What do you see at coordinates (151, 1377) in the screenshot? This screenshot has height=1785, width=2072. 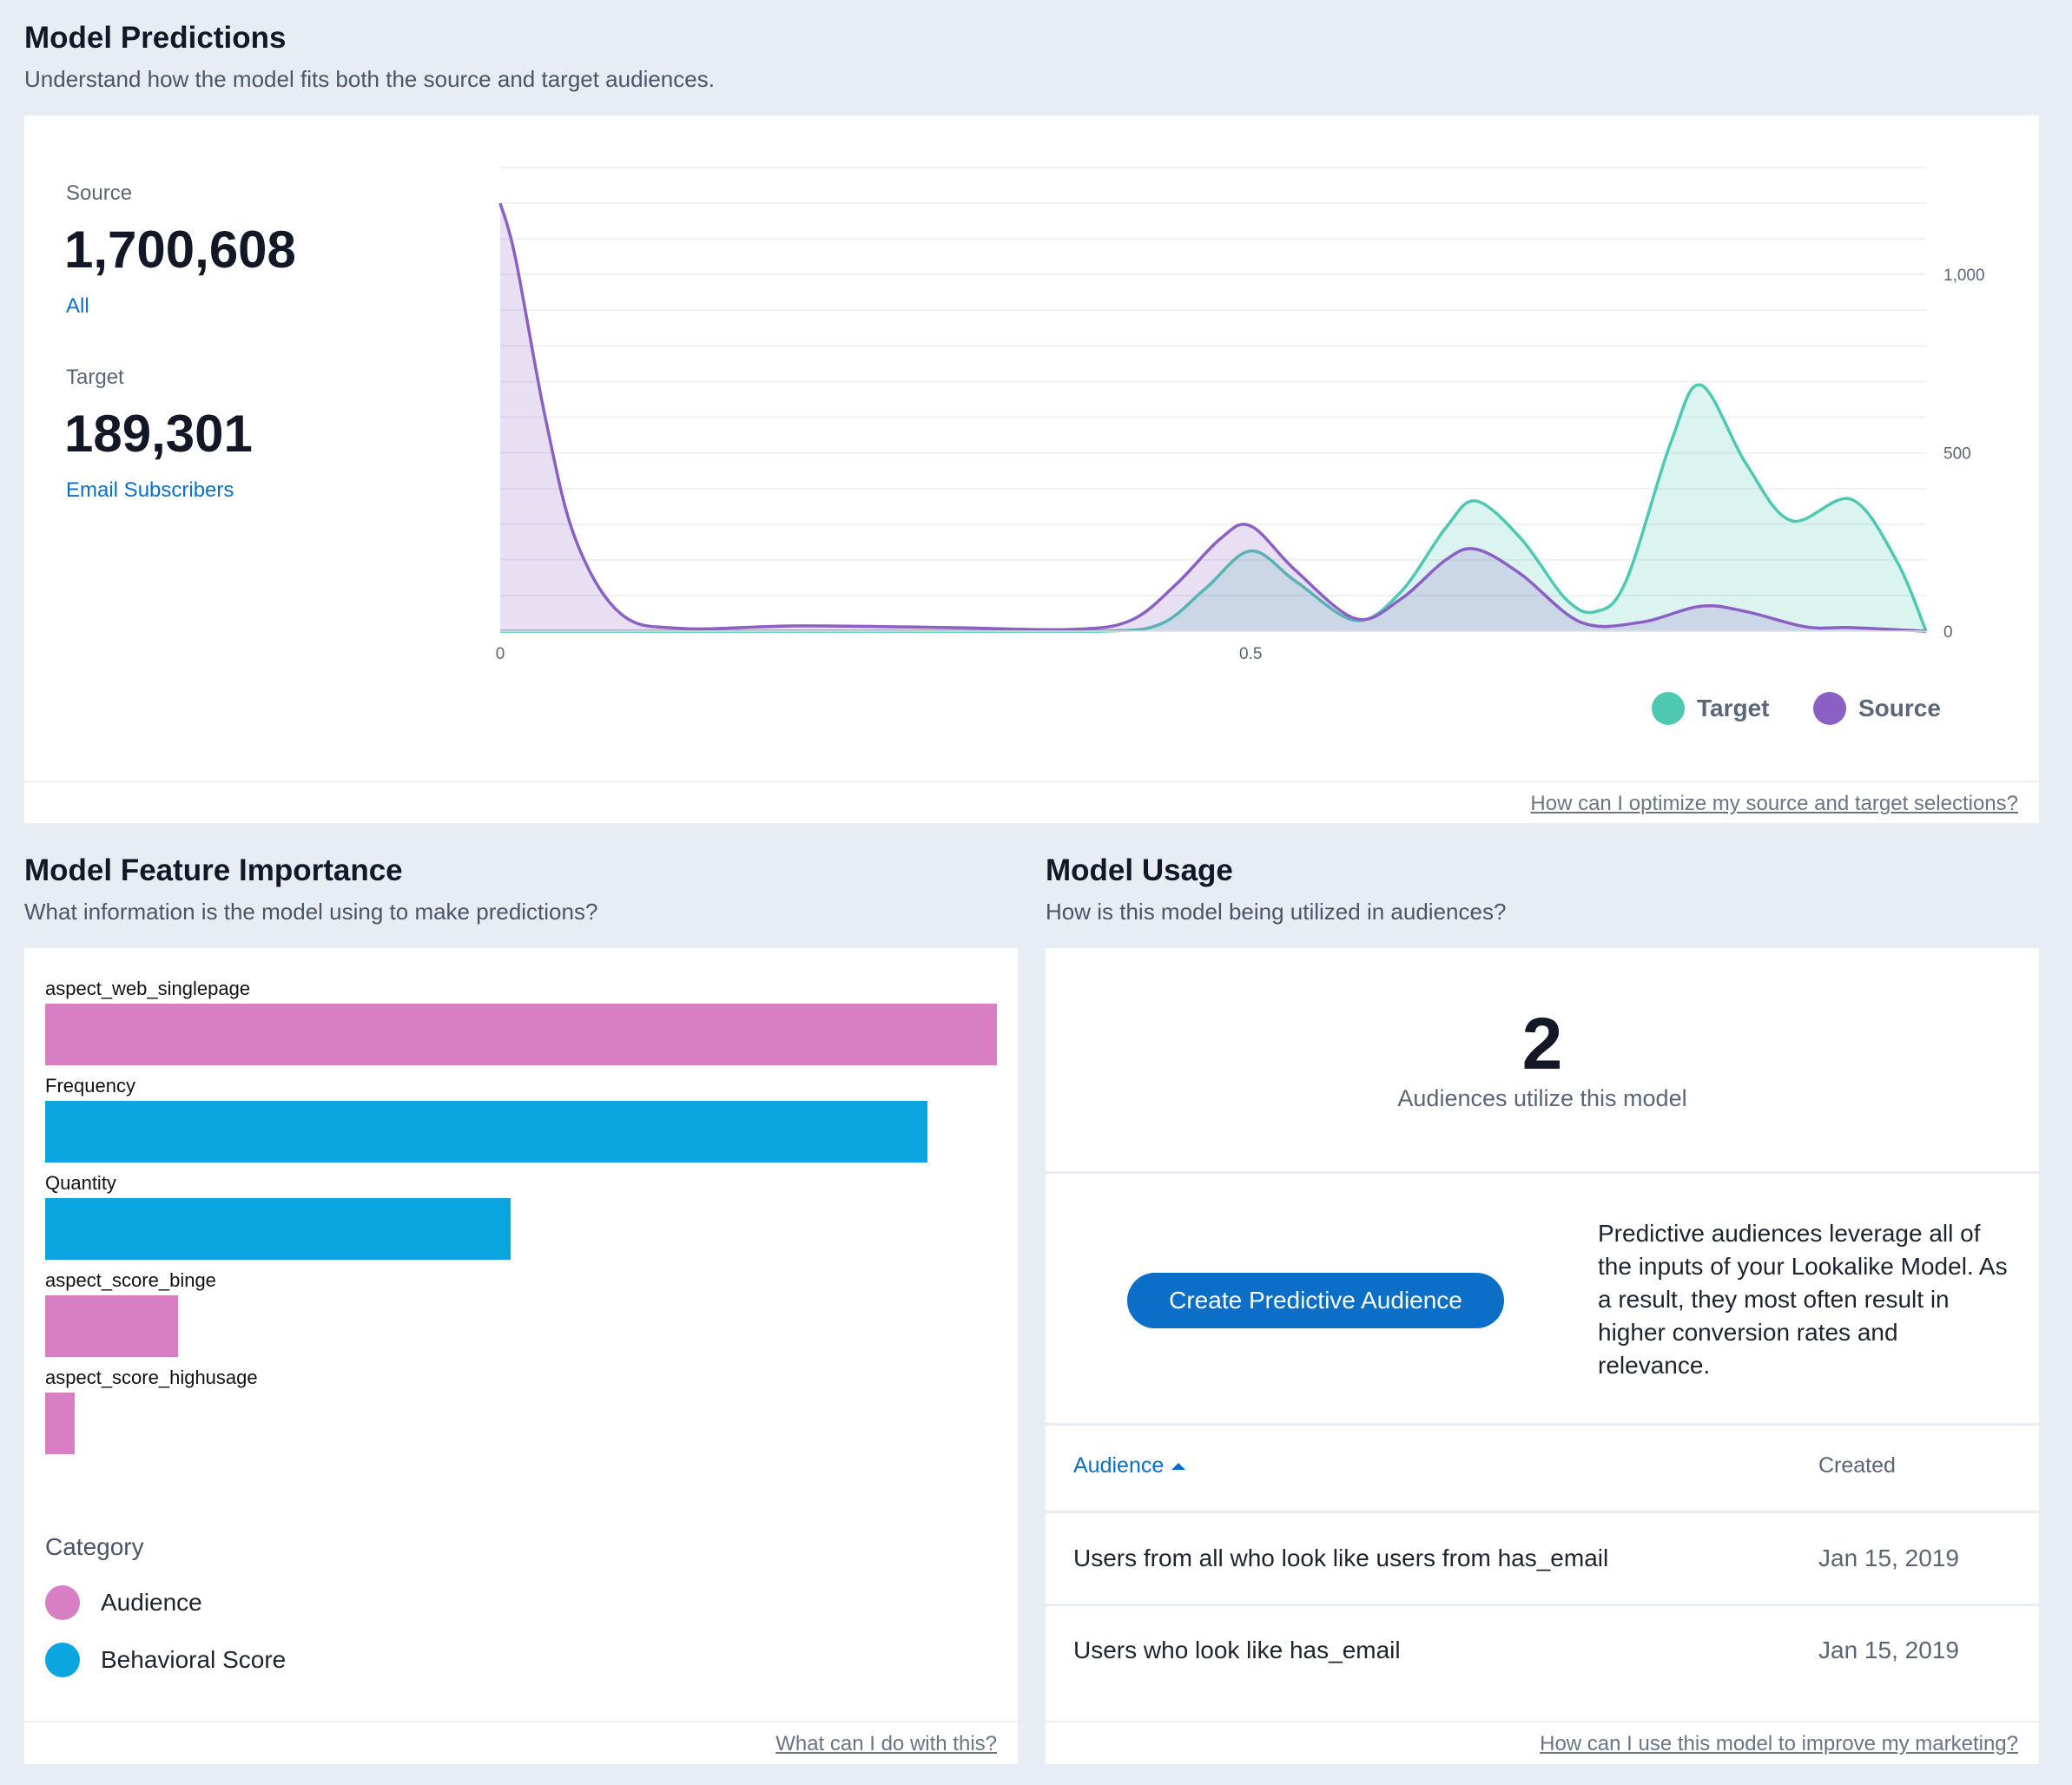 I see `feature-label: aspect_score_highusage` at bounding box center [151, 1377].